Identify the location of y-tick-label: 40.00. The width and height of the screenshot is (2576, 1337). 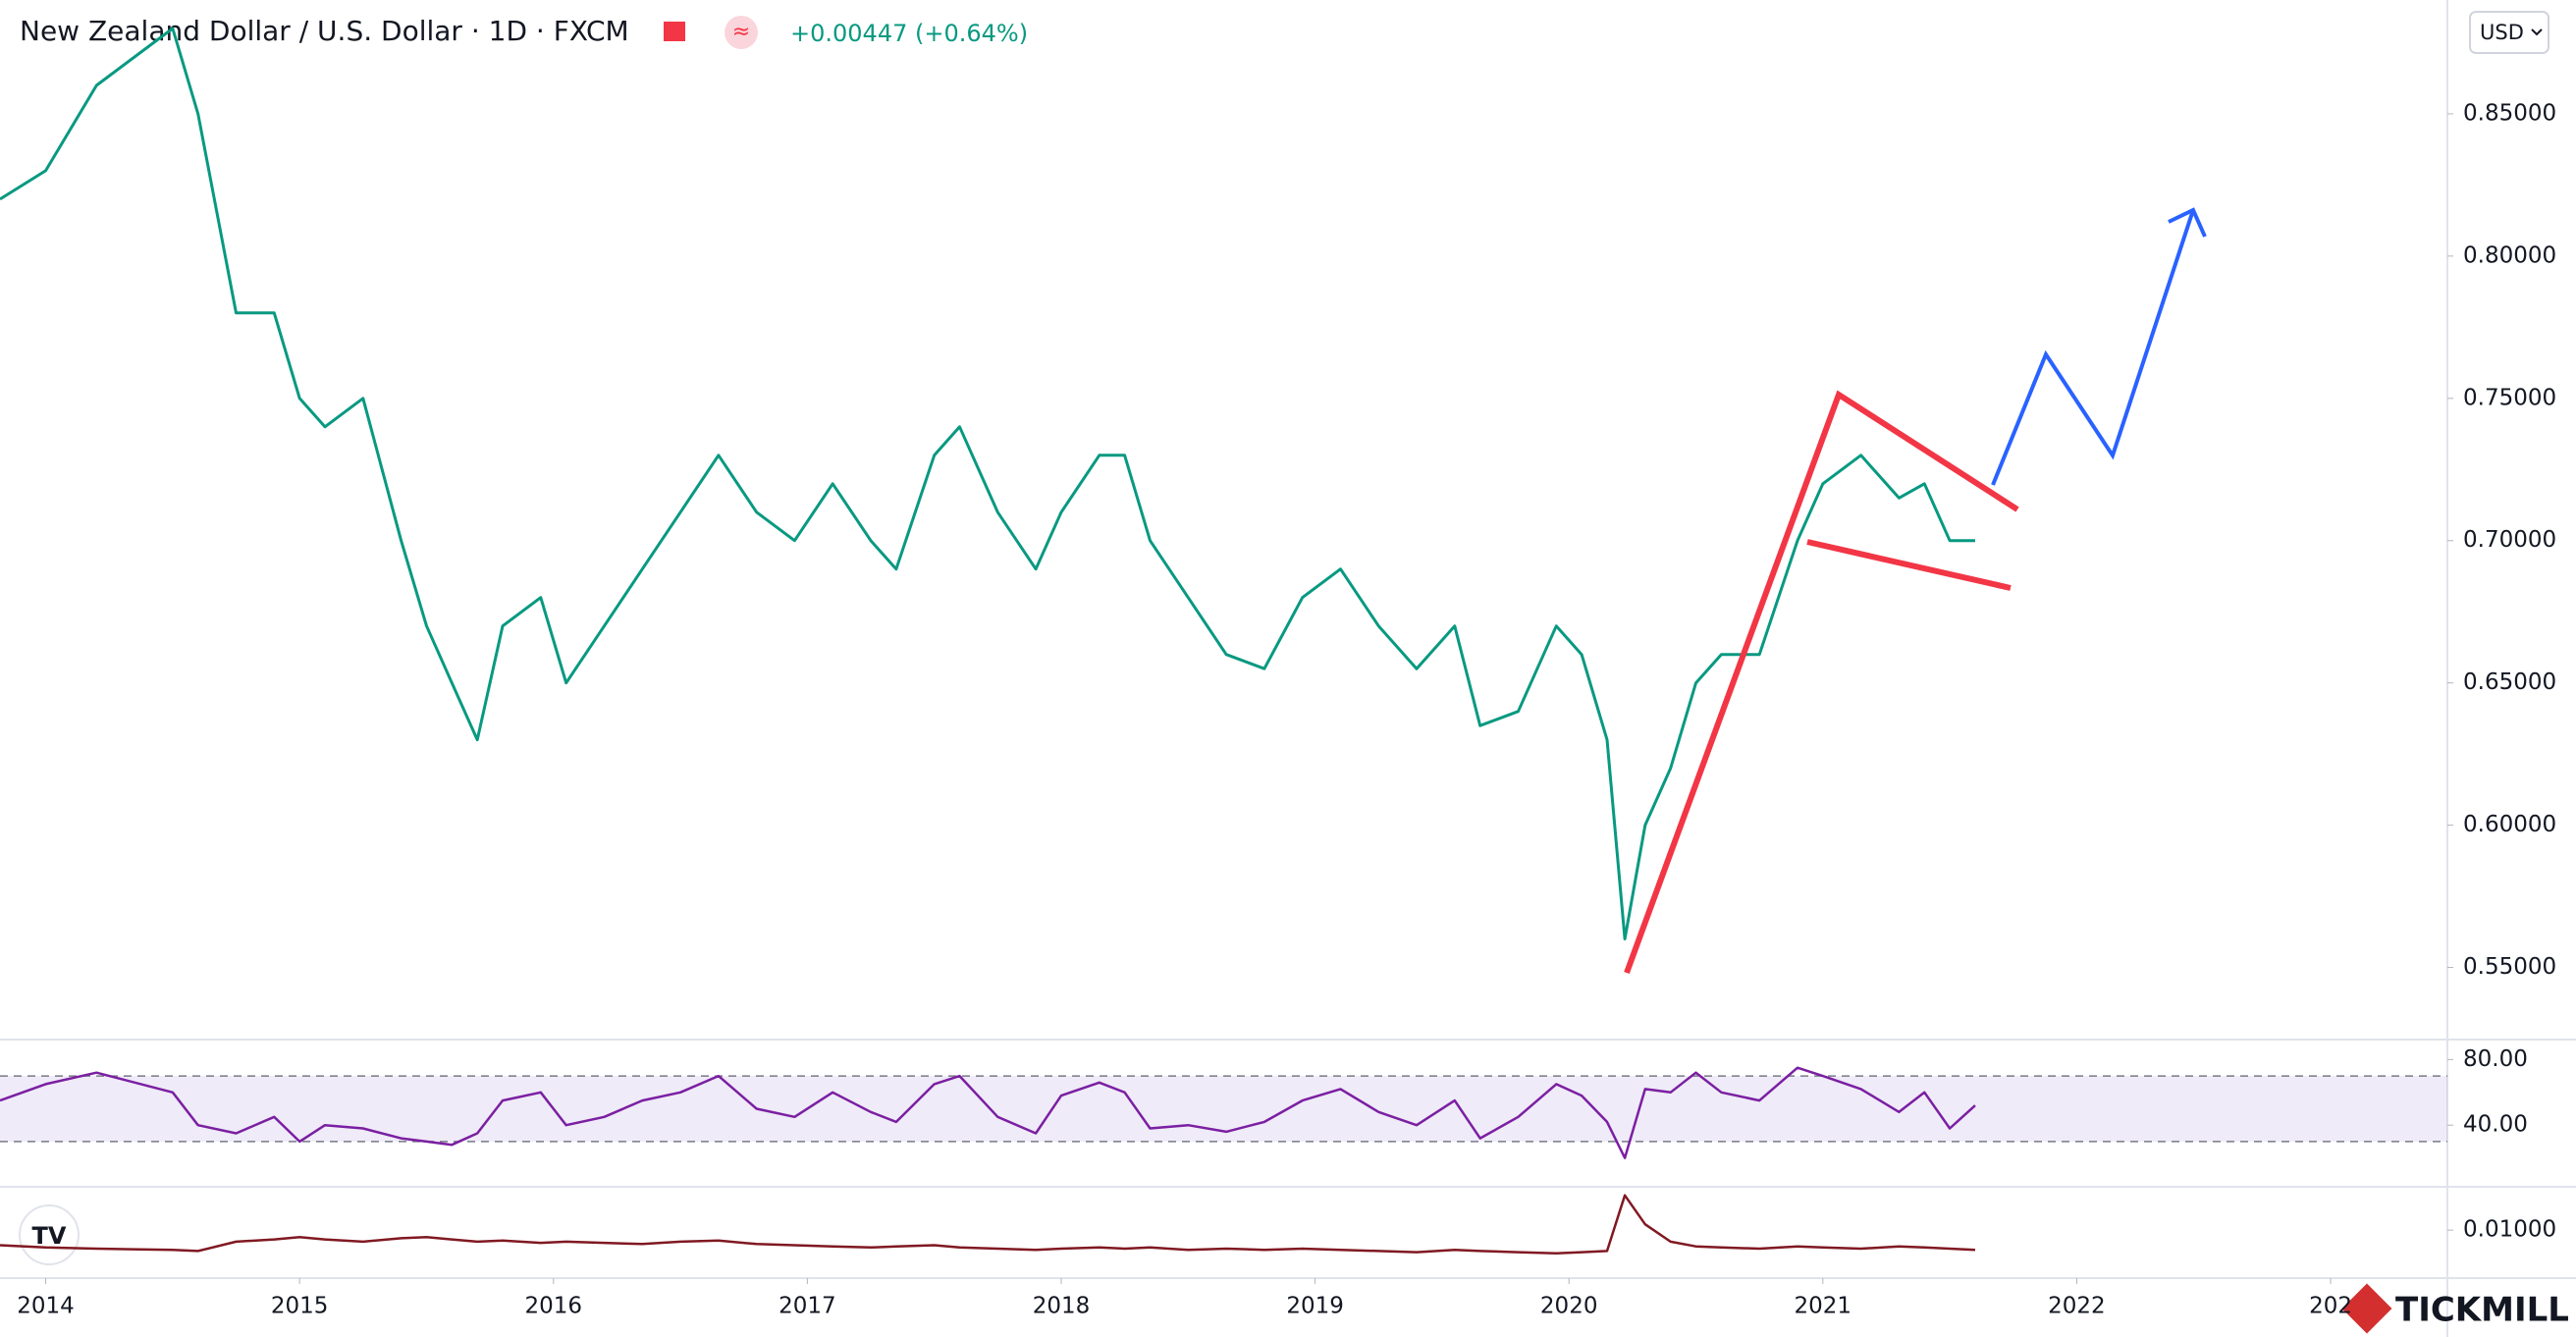
(2495, 1125).